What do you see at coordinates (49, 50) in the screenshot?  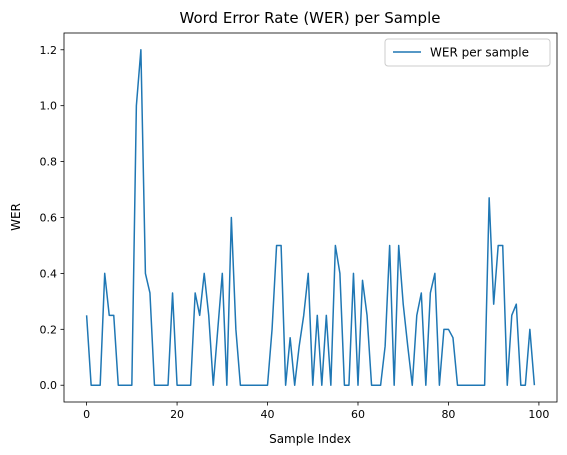 I see `y-tick-label: 1.2` at bounding box center [49, 50].